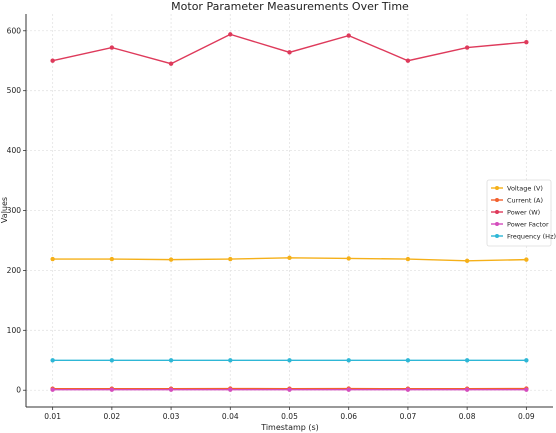 The height and width of the screenshot is (433, 556). I want to click on legend-label: Frequency (Hz), so click(531, 236).